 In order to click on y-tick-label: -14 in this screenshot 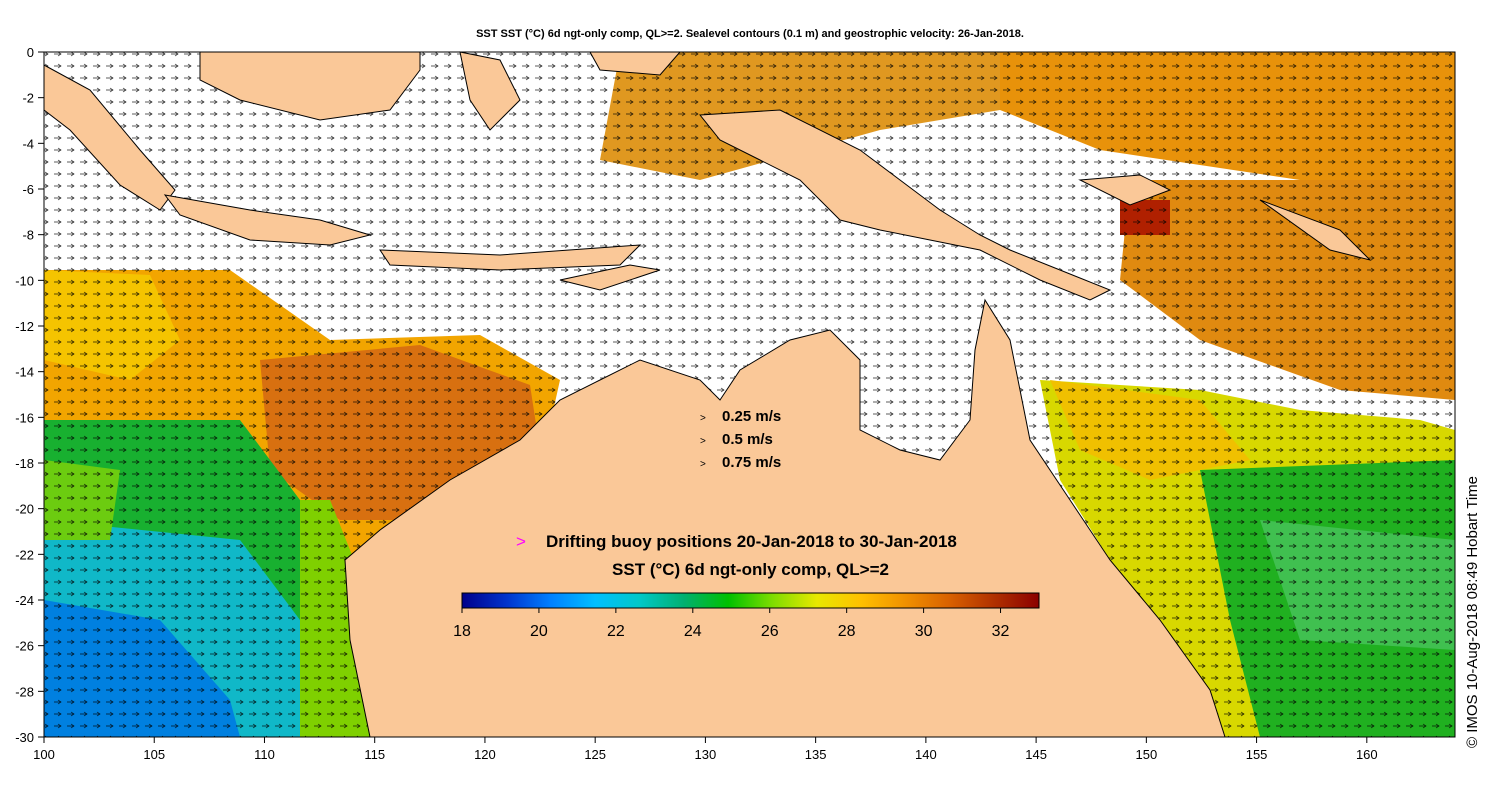, I will do `click(24, 372)`.